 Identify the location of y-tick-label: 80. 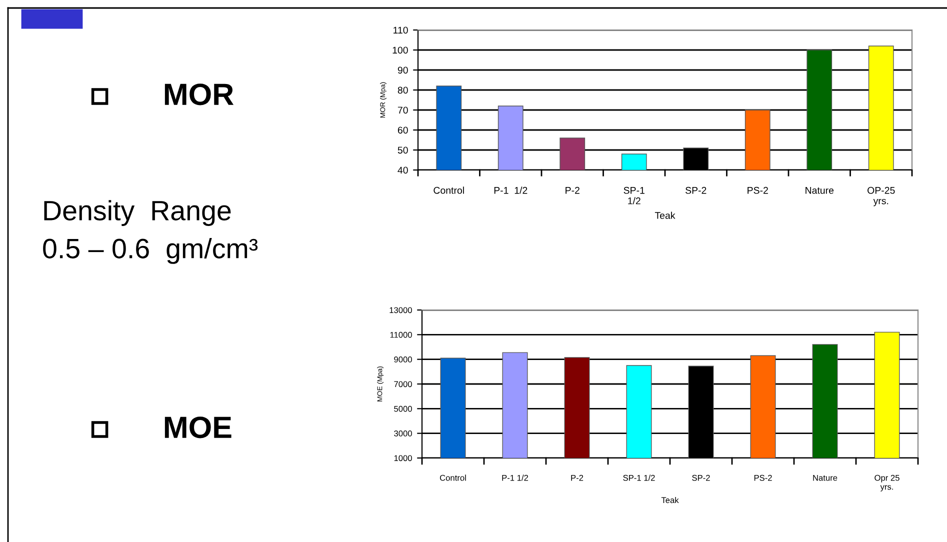
(403, 90).